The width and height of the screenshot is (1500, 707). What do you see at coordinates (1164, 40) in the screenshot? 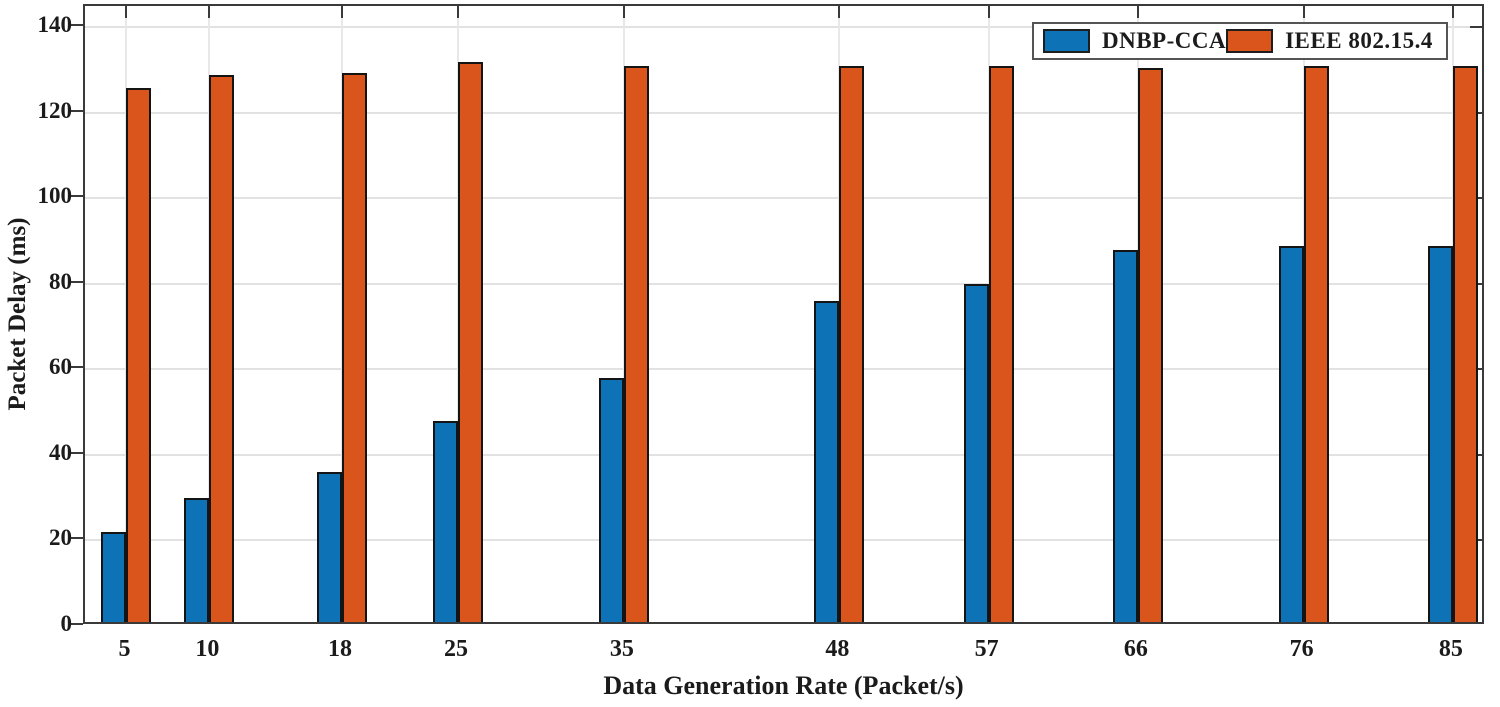
I see `legend-label: DNBP-CCA` at bounding box center [1164, 40].